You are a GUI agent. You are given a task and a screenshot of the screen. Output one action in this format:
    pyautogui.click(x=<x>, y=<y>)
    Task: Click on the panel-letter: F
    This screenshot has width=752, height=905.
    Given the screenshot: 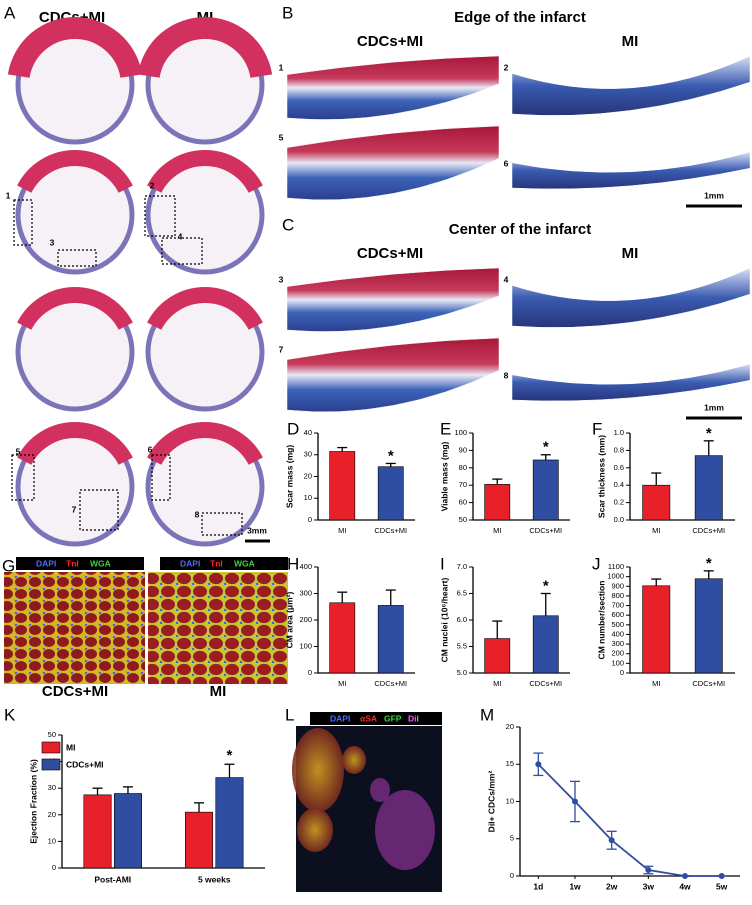 What is the action you would take?
    pyautogui.click(x=597, y=428)
    